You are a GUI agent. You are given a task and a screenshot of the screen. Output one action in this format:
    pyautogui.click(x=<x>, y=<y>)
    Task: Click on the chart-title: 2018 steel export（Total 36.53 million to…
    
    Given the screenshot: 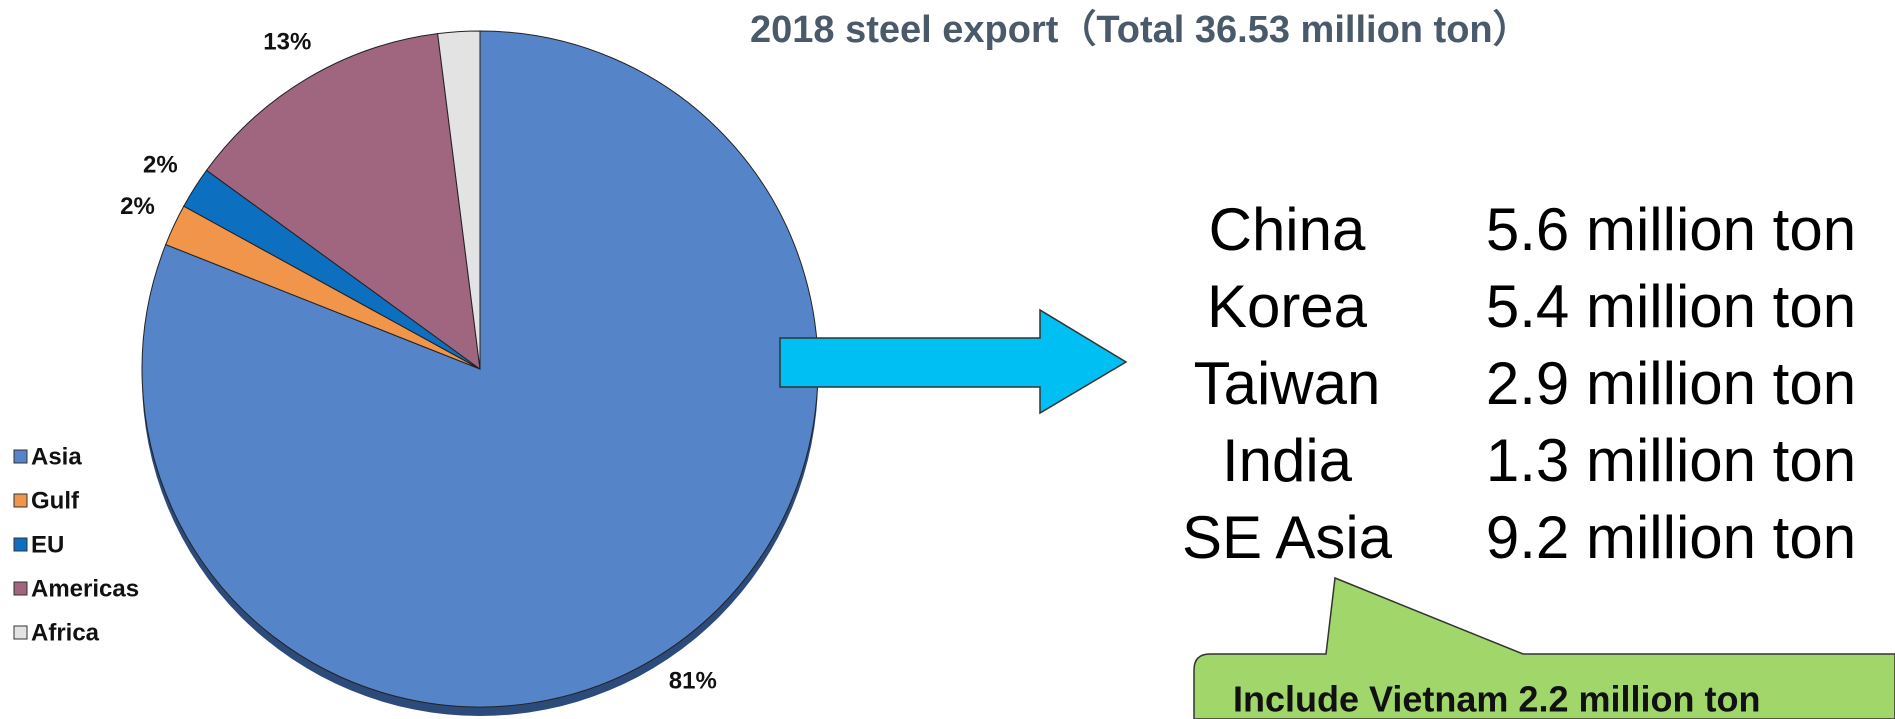 What is the action you would take?
    pyautogui.click(x=1140, y=30)
    